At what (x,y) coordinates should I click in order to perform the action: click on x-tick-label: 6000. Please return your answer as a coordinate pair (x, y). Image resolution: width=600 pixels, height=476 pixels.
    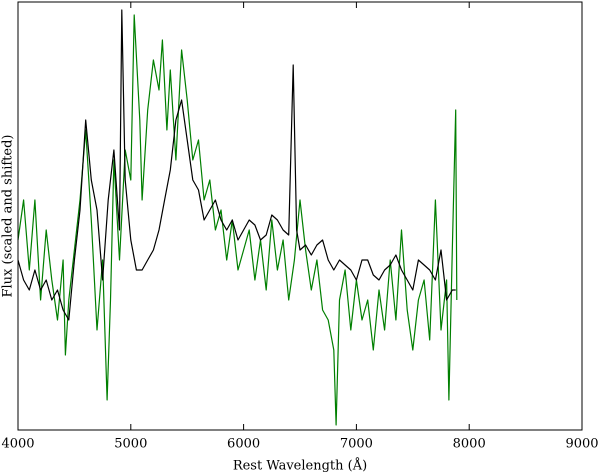
    Looking at the image, I should click on (243, 444).